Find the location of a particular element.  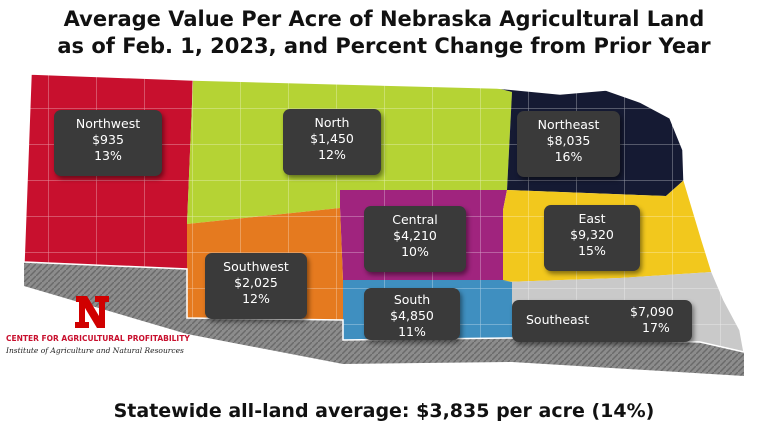

region-label-central: Central $4,210 10% is located at coordinates (415, 239).